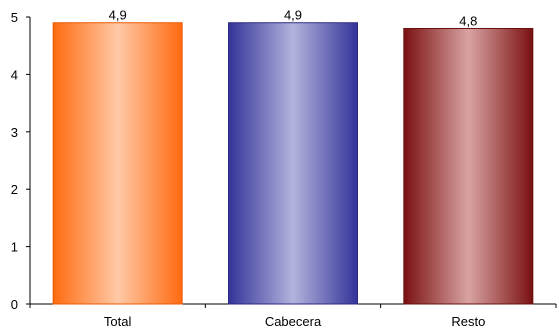 The height and width of the screenshot is (332, 559). I want to click on category-label: Cabecera, so click(293, 321).